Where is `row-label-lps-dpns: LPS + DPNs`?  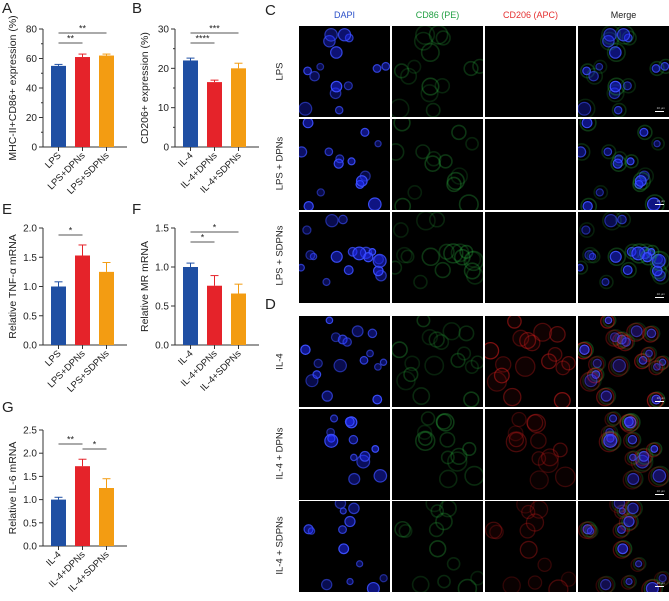
row-label-lps-dpns: LPS + DPNs is located at coordinates (280, 163).